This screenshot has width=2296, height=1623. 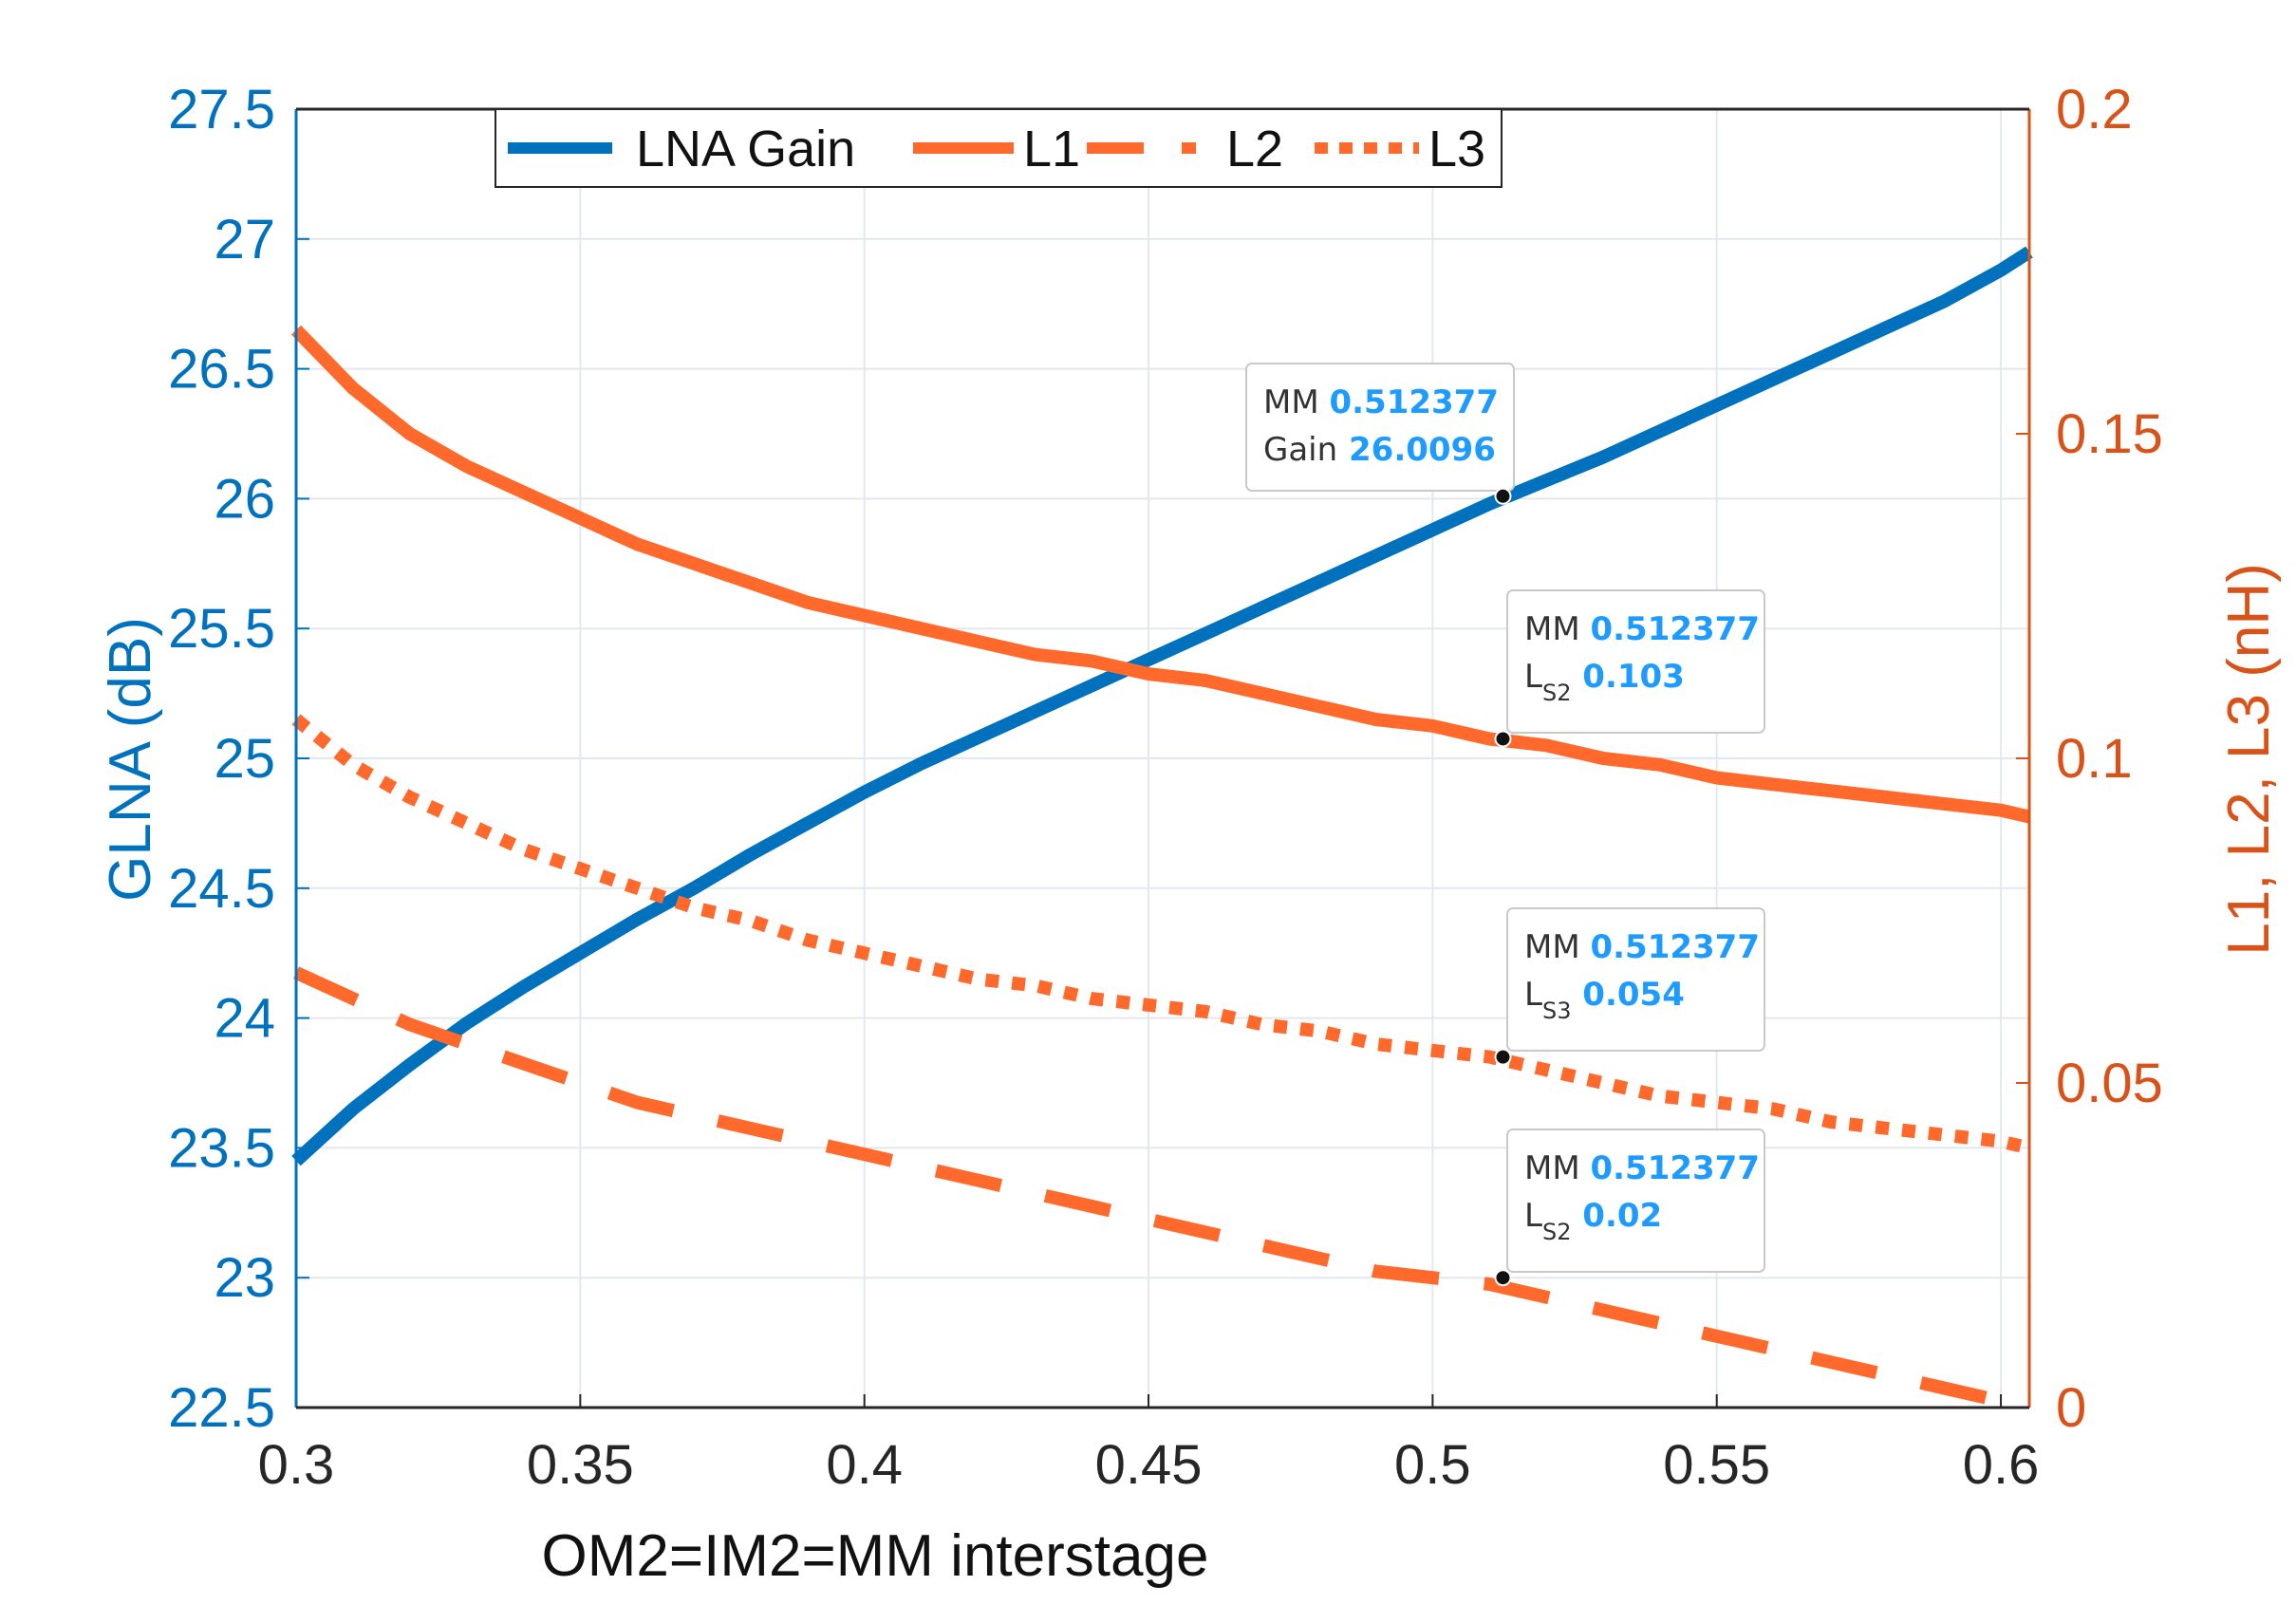 I want to click on datatip: MM 0.512377 Gain 26.0096, so click(x=1380, y=434).